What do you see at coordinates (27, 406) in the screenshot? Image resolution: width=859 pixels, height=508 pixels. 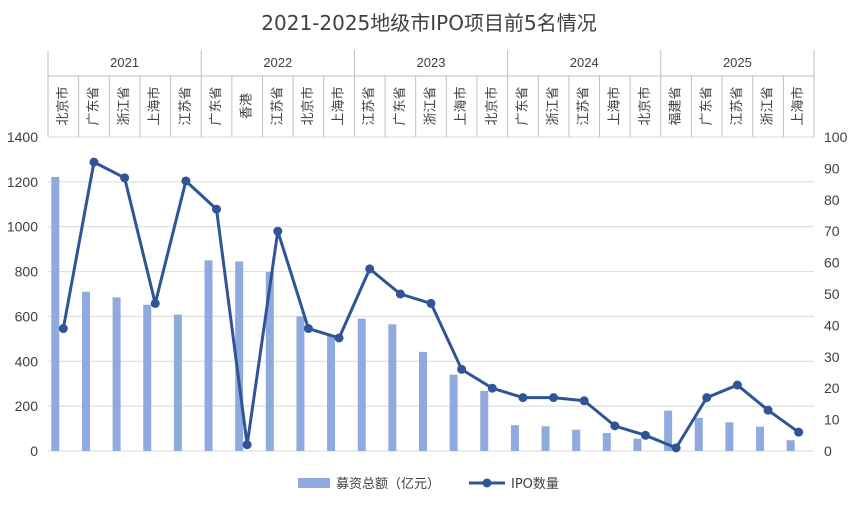 I see `left-tick-label: 200` at bounding box center [27, 406].